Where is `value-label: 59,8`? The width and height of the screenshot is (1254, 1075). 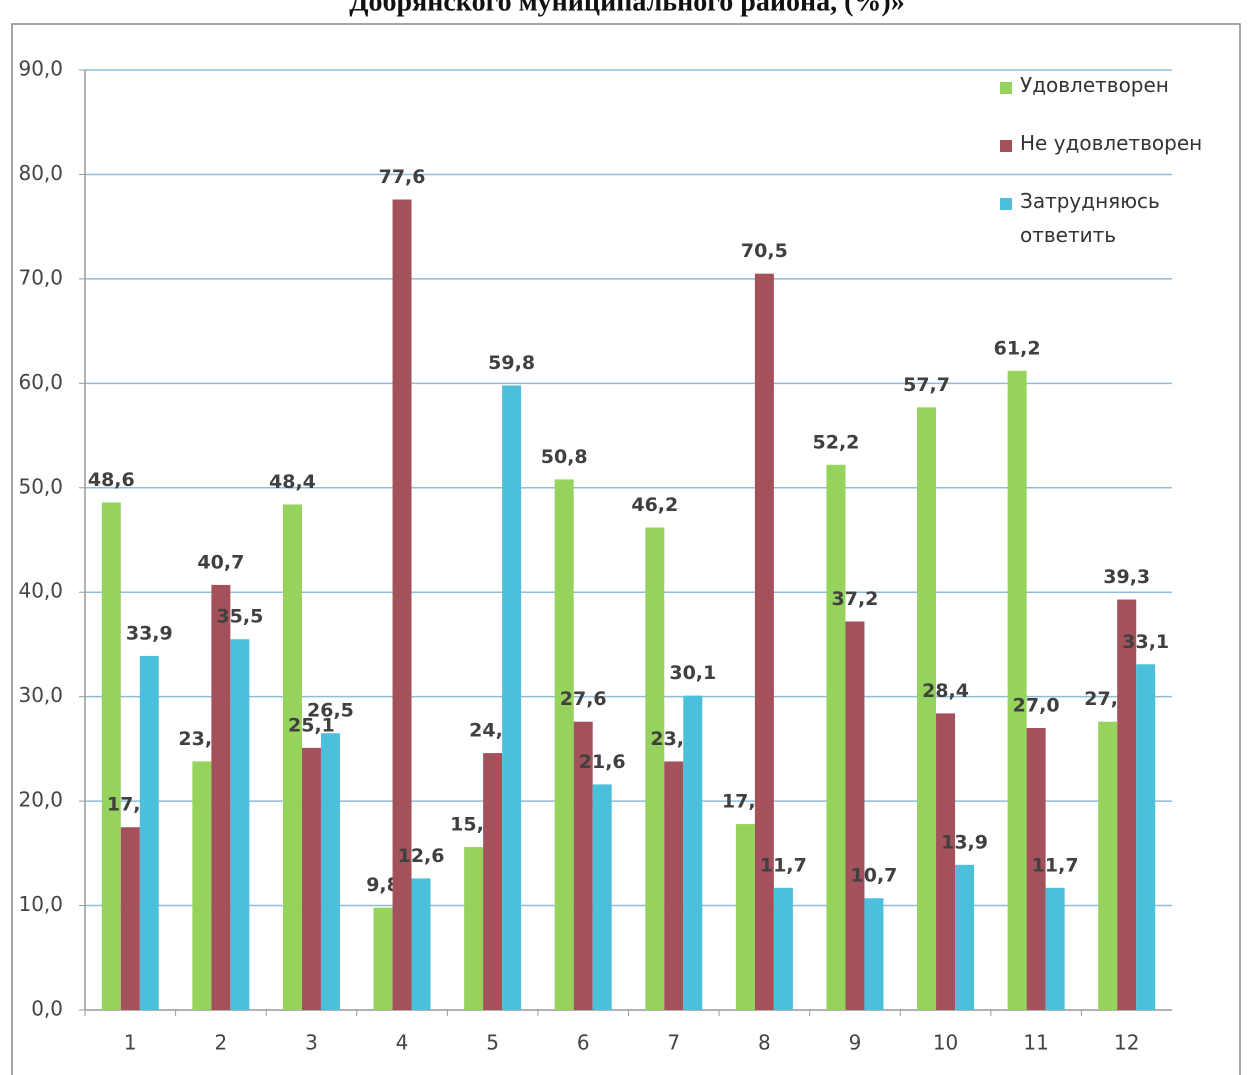
value-label: 59,8 is located at coordinates (511, 363).